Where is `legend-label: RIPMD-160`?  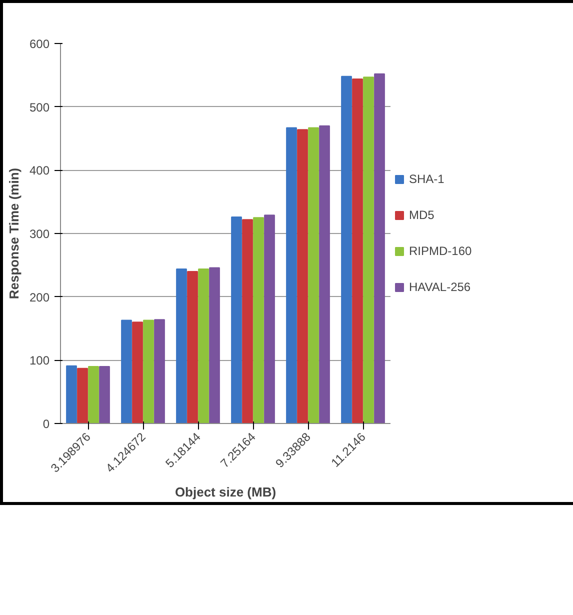
legend-label: RIPMD-160 is located at coordinates (440, 251).